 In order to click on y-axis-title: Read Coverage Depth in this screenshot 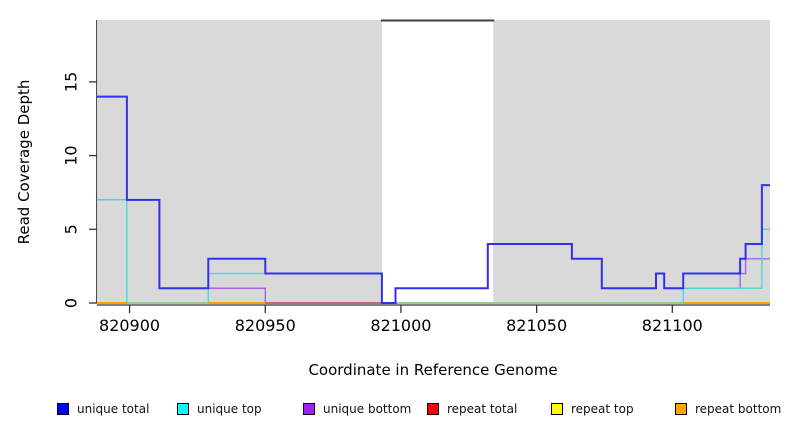, I will do `click(24, 162)`.